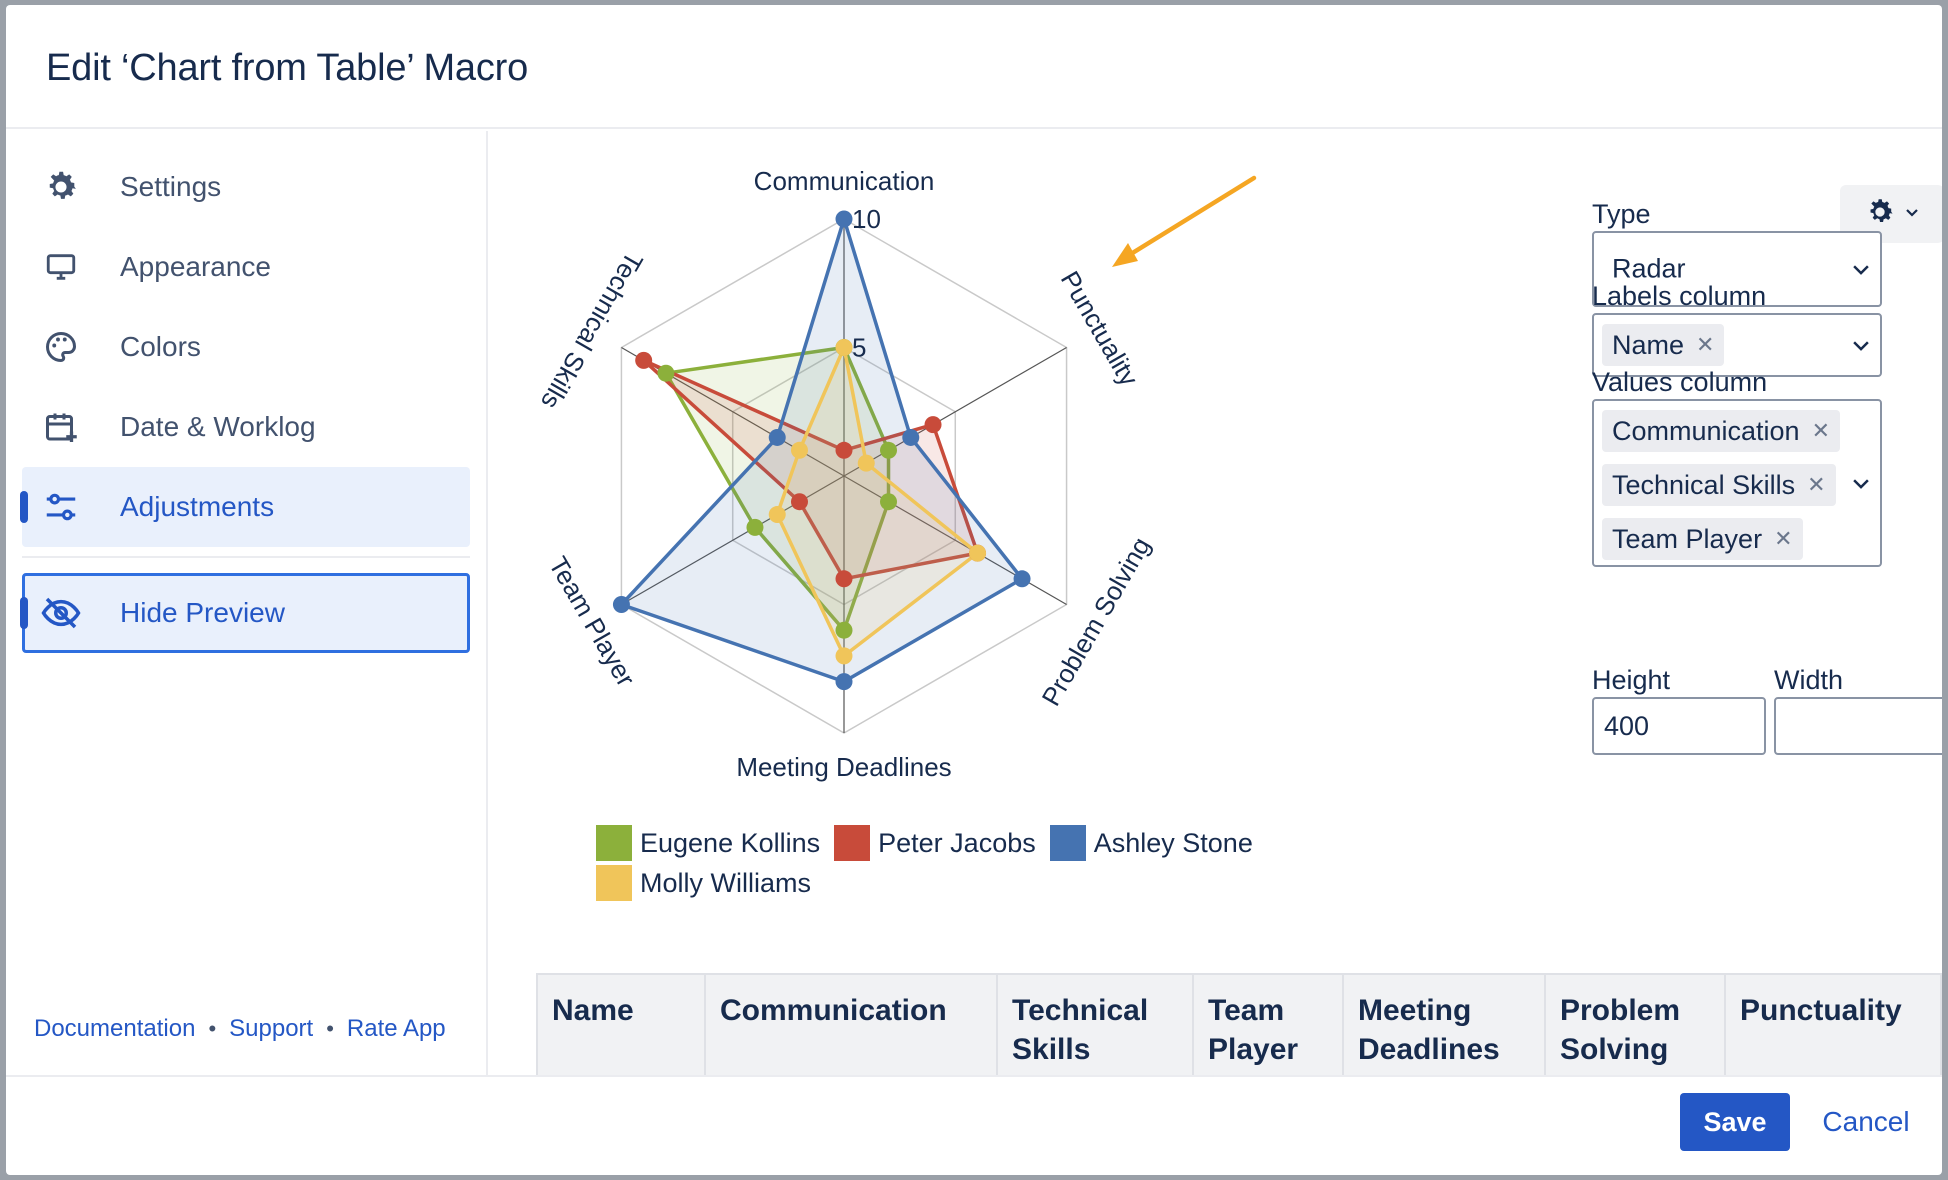  What do you see at coordinates (1737, 345) in the screenshot?
I see `labels-column-select: Name ✕` at bounding box center [1737, 345].